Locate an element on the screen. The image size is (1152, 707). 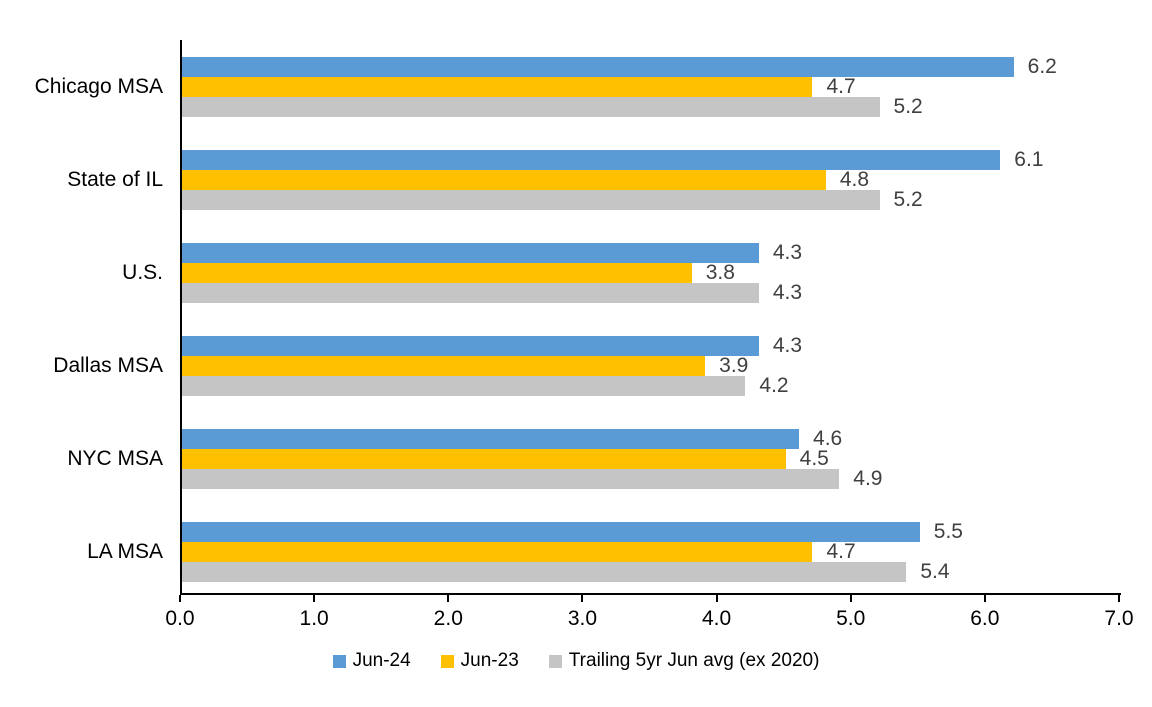
bar-dallas-msa-trailing-5yr-jun-avg-ex-2020 is located at coordinates (464, 386).